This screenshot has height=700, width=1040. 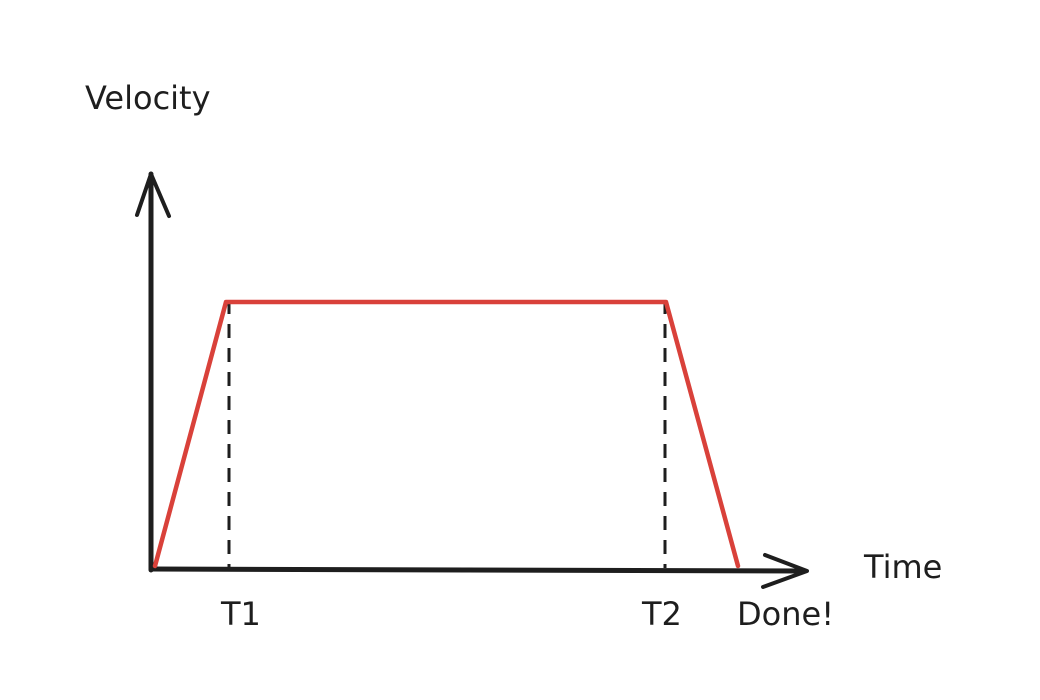 What do you see at coordinates (785, 571) in the screenshot?
I see `x-axis-arrowhead` at bounding box center [785, 571].